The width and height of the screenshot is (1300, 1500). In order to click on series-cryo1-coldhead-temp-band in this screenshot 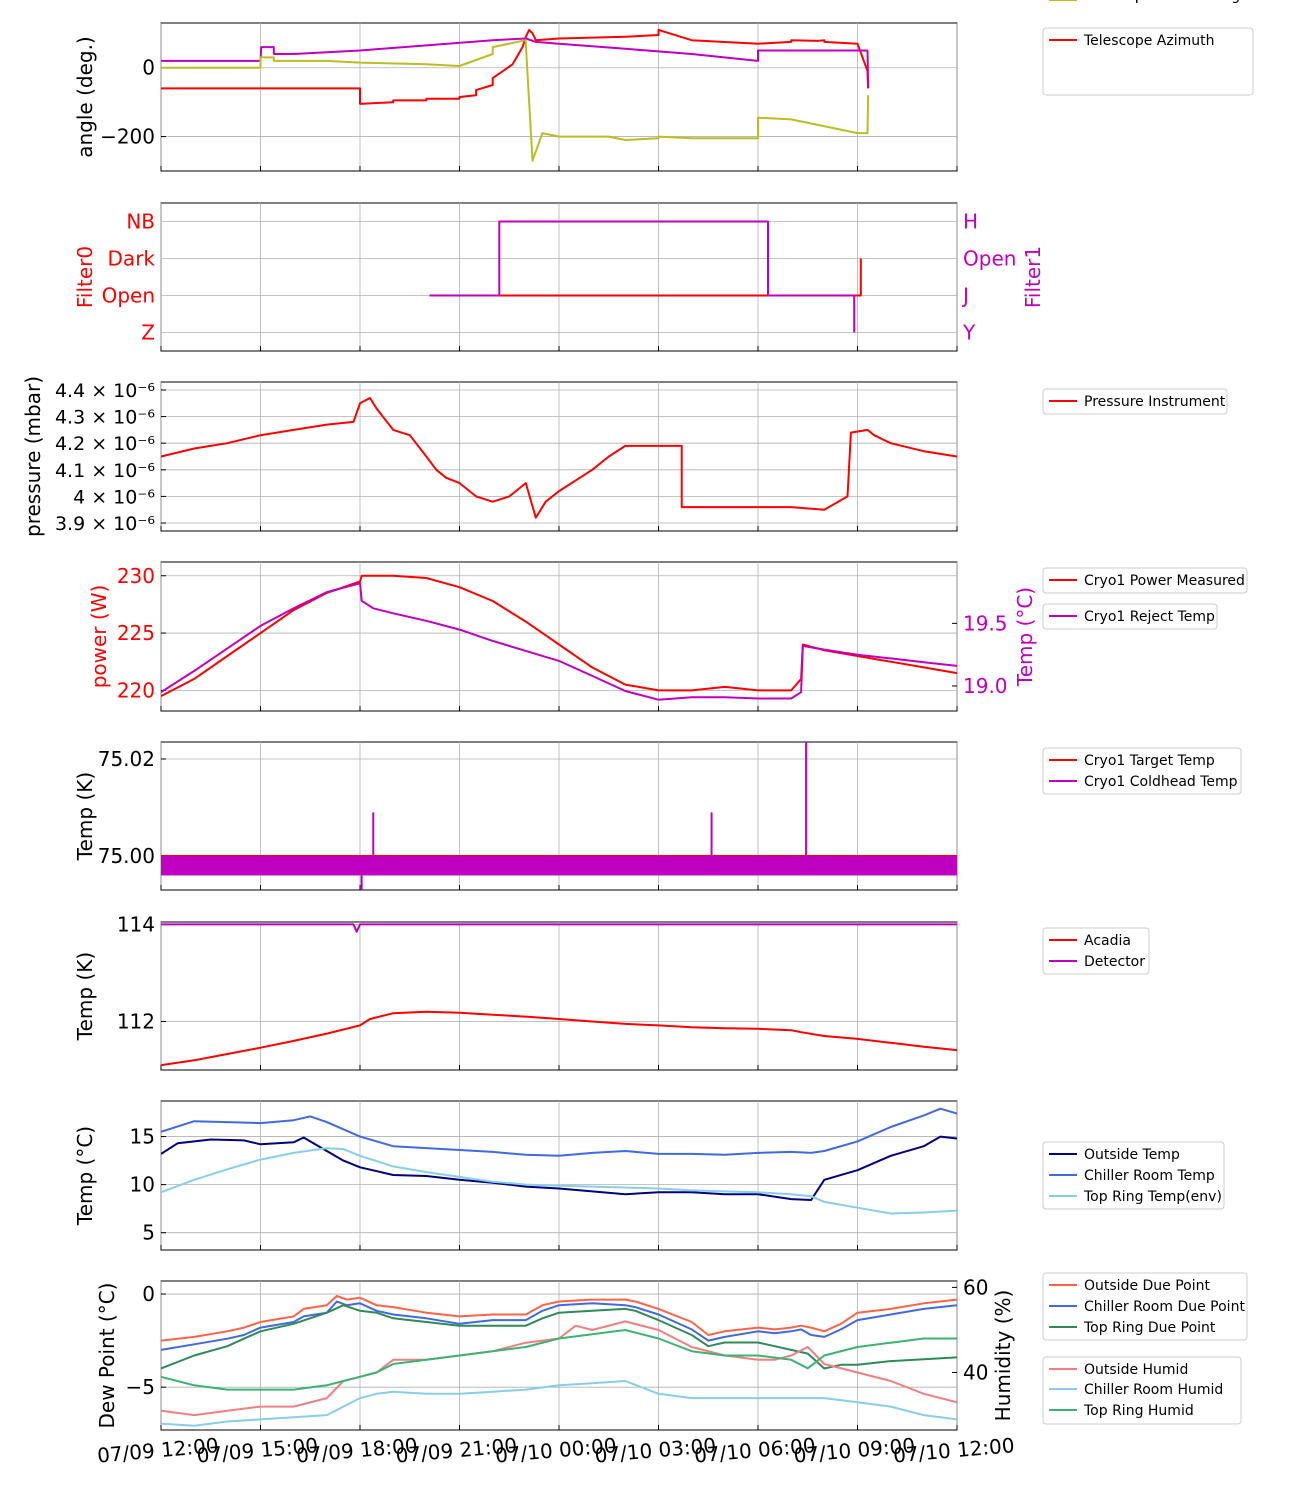, I will do `click(559, 866)`.